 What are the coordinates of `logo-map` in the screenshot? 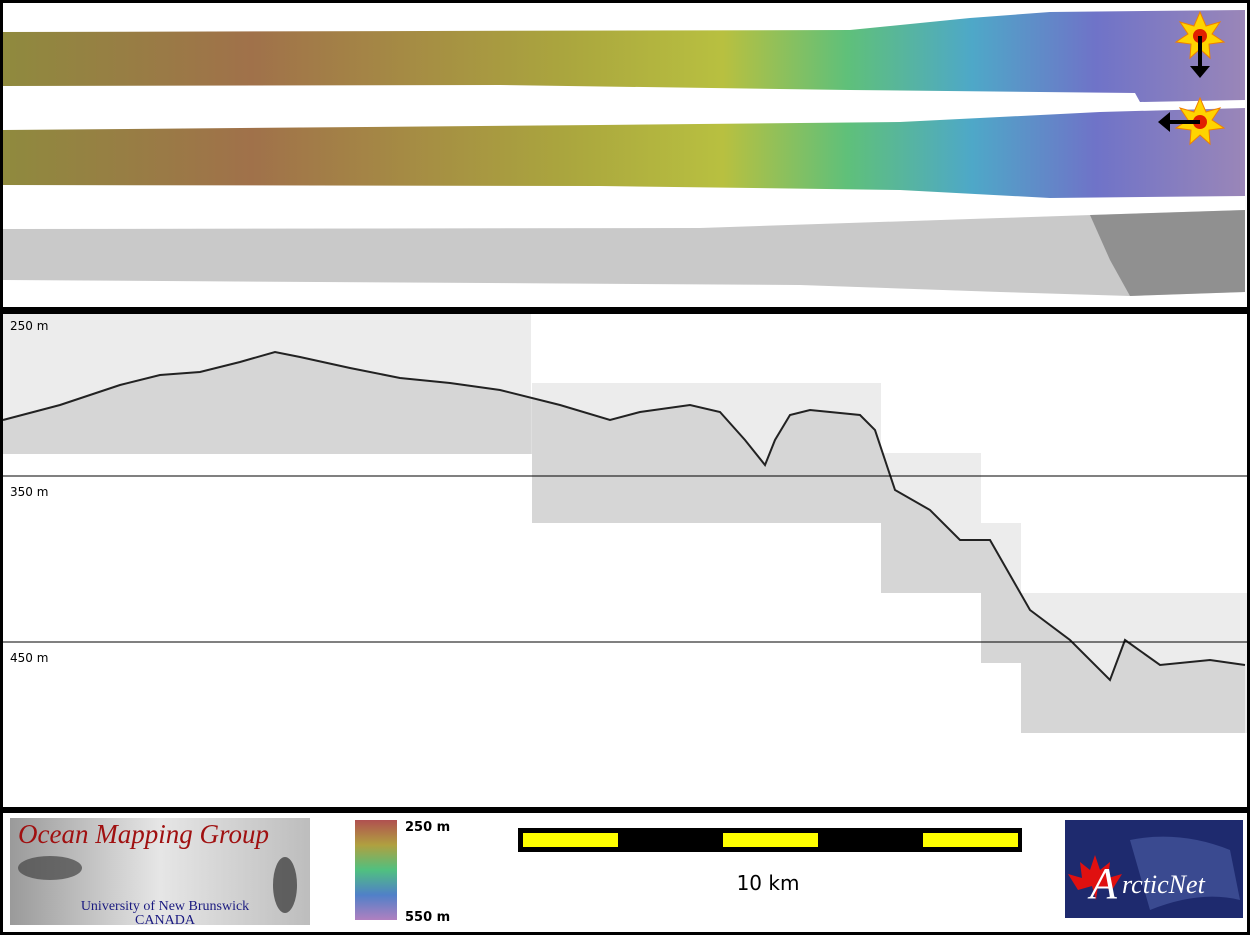 It's located at (1185, 873).